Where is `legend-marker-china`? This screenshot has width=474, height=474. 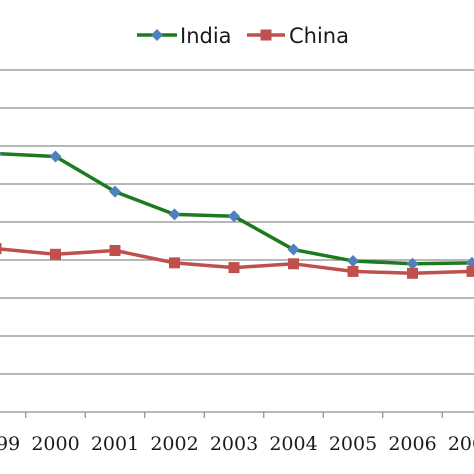
legend-marker-china is located at coordinates (266, 35).